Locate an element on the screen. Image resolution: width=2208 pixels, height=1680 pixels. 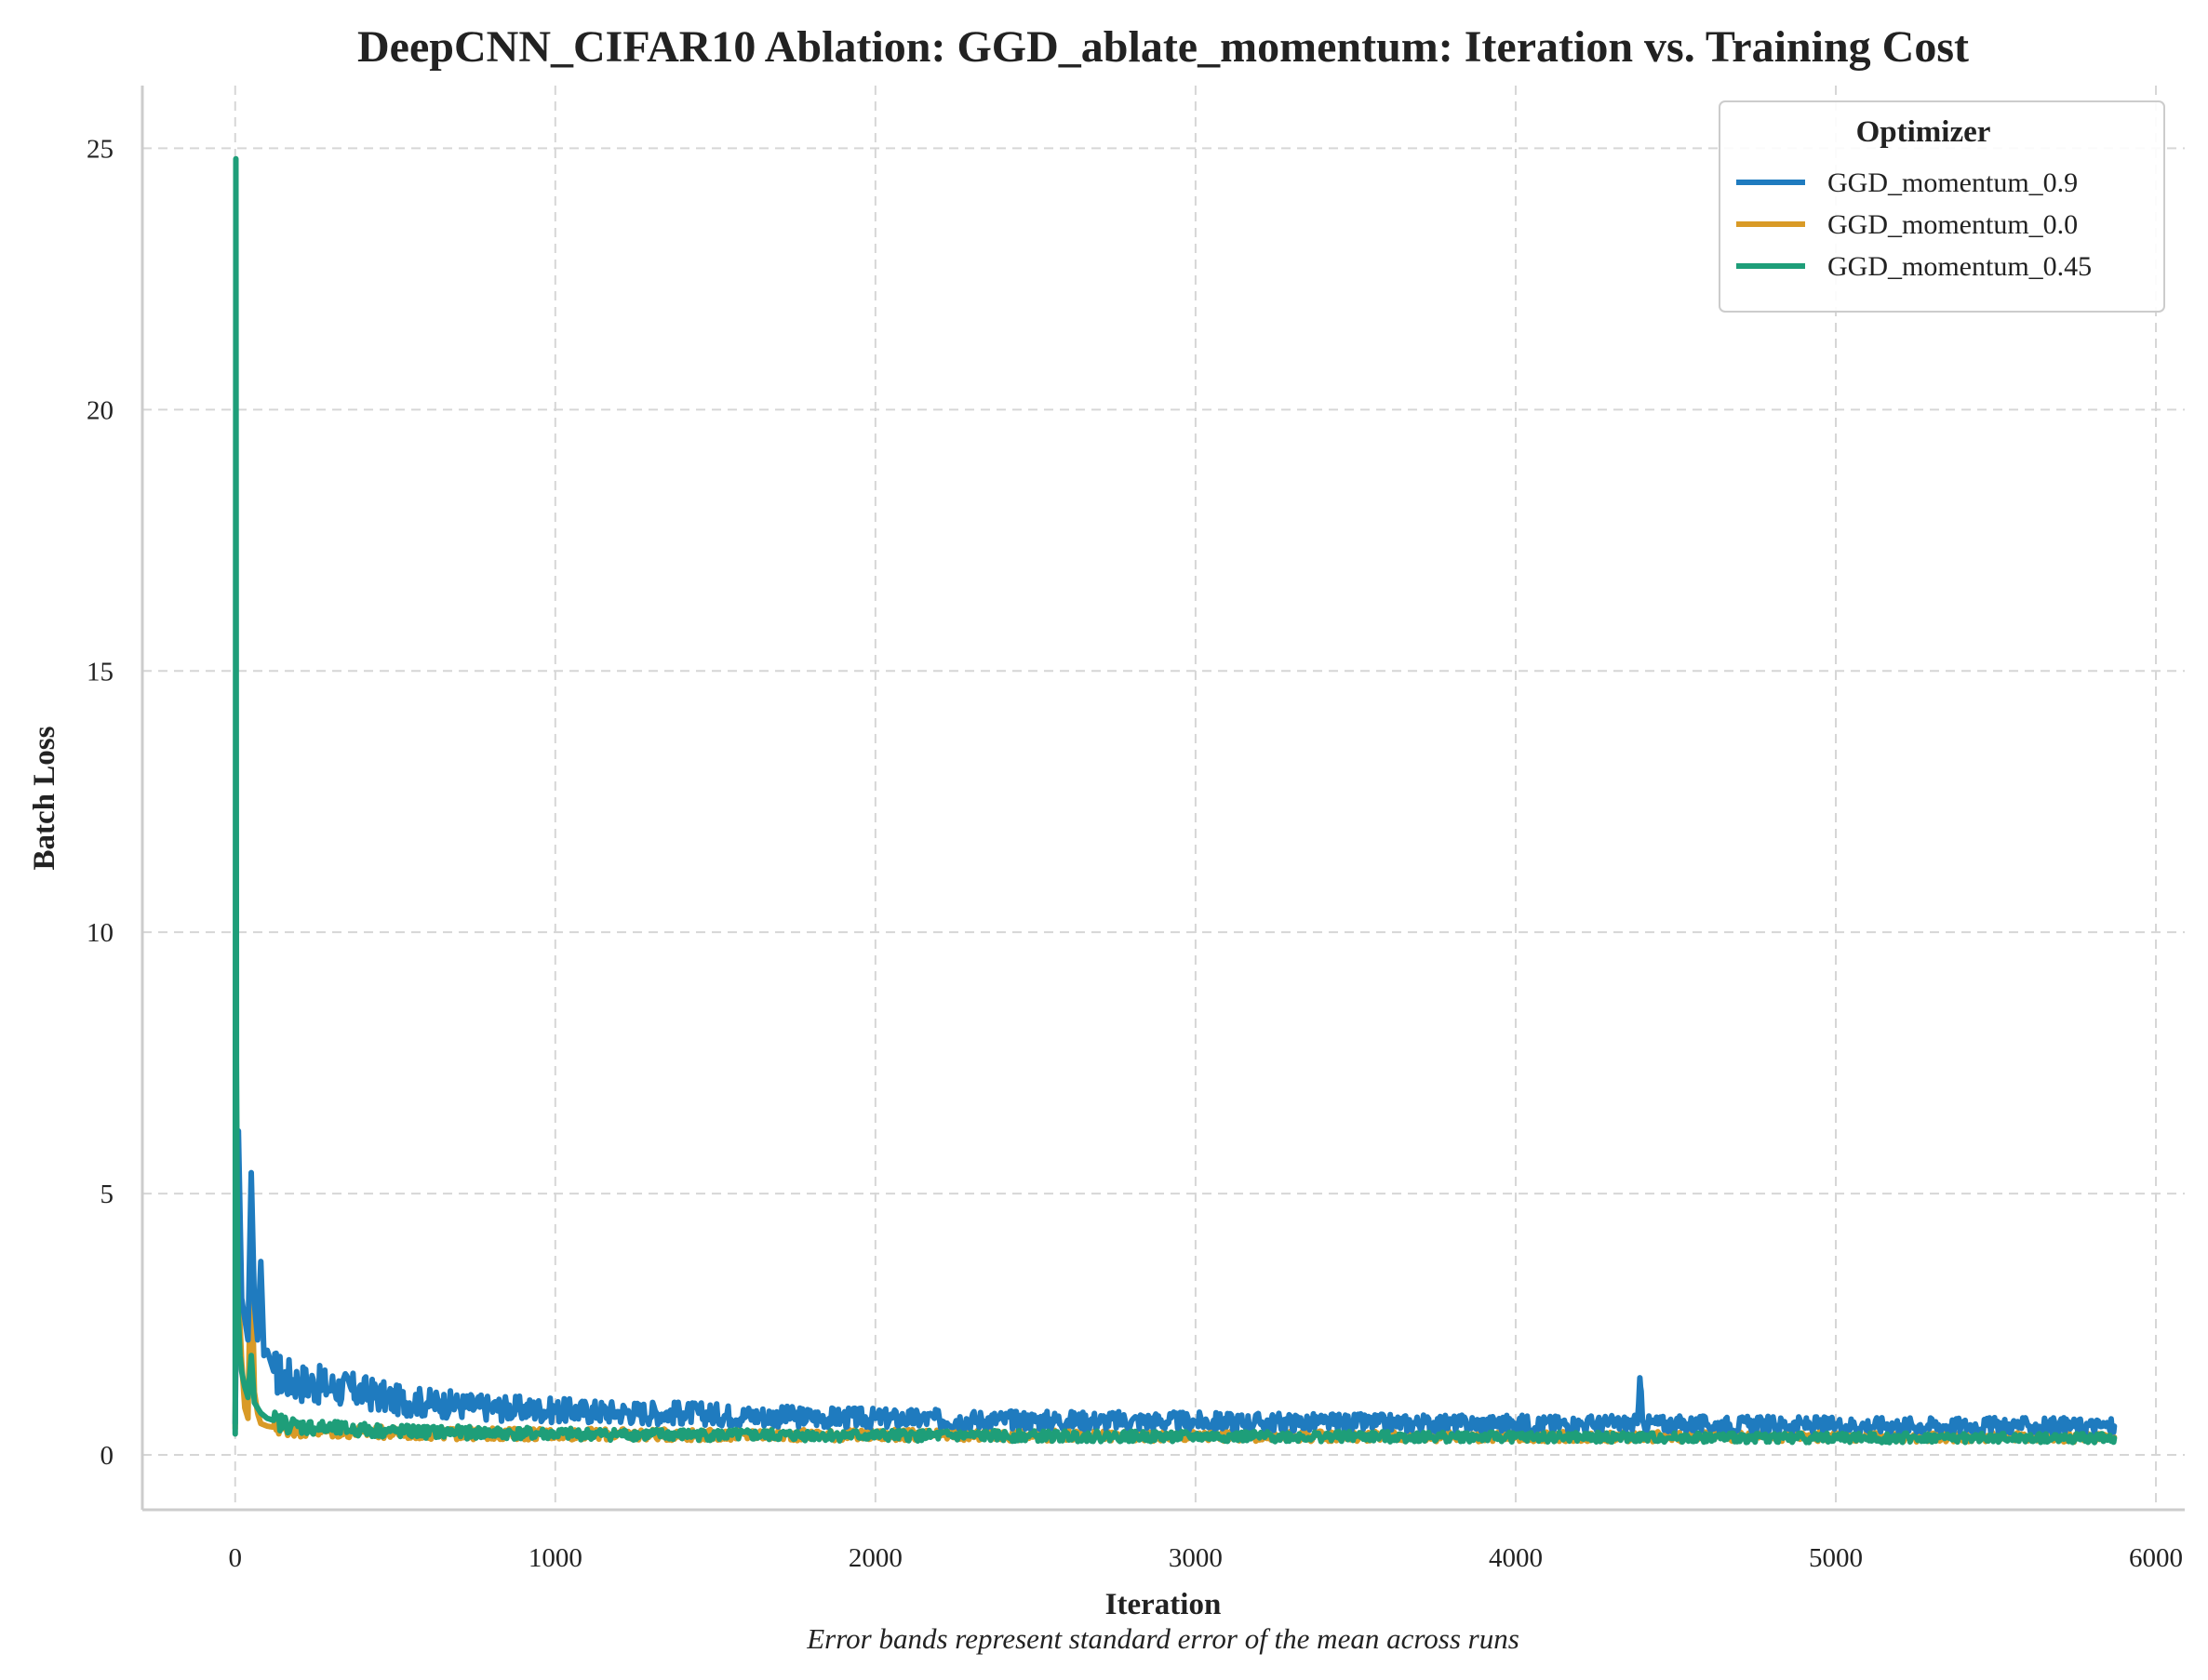
y-tick-label: 25 is located at coordinates (100, 149).